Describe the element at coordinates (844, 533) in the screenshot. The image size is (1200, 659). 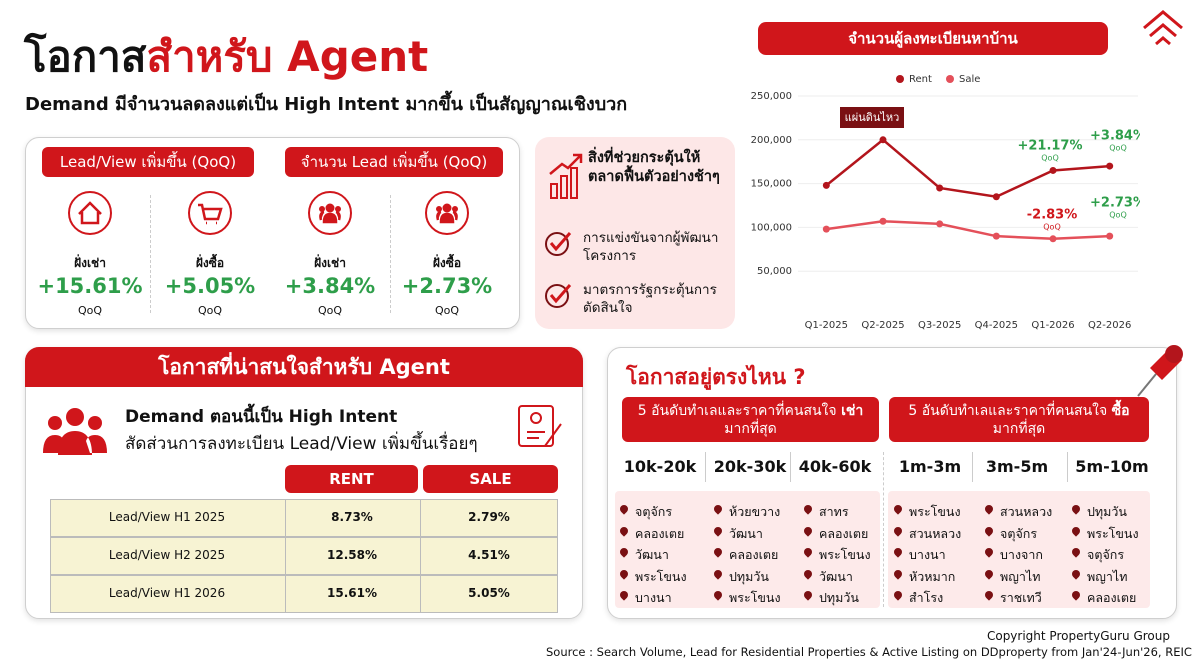
I see `area: คลองเตย` at that location.